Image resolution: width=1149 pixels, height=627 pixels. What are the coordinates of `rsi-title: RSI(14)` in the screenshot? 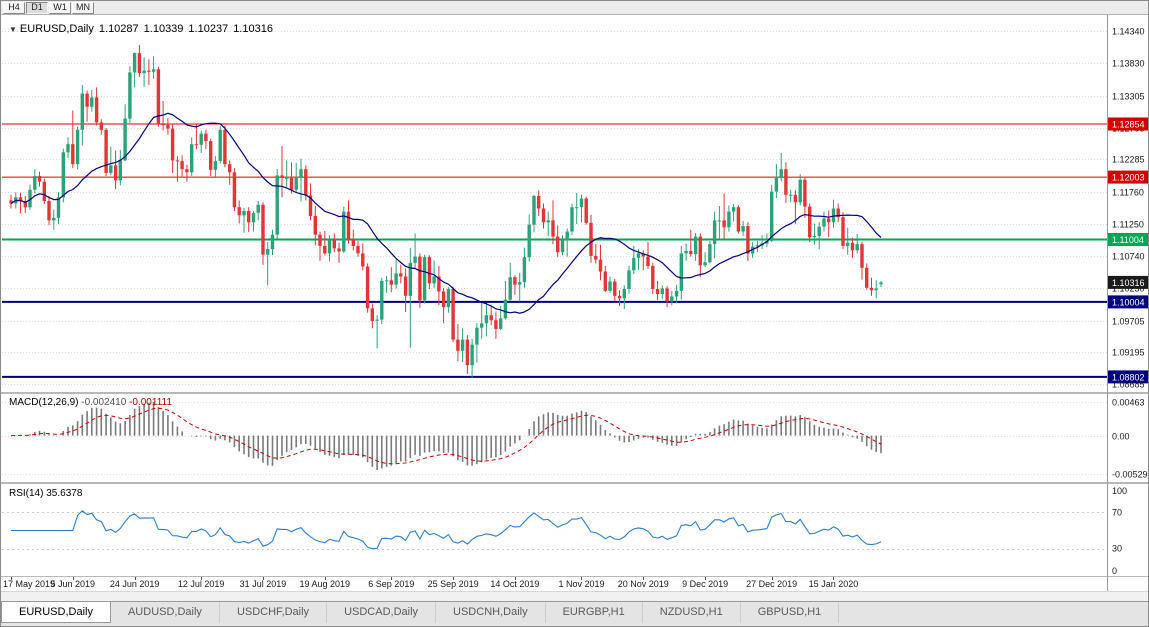 It's located at (26, 493).